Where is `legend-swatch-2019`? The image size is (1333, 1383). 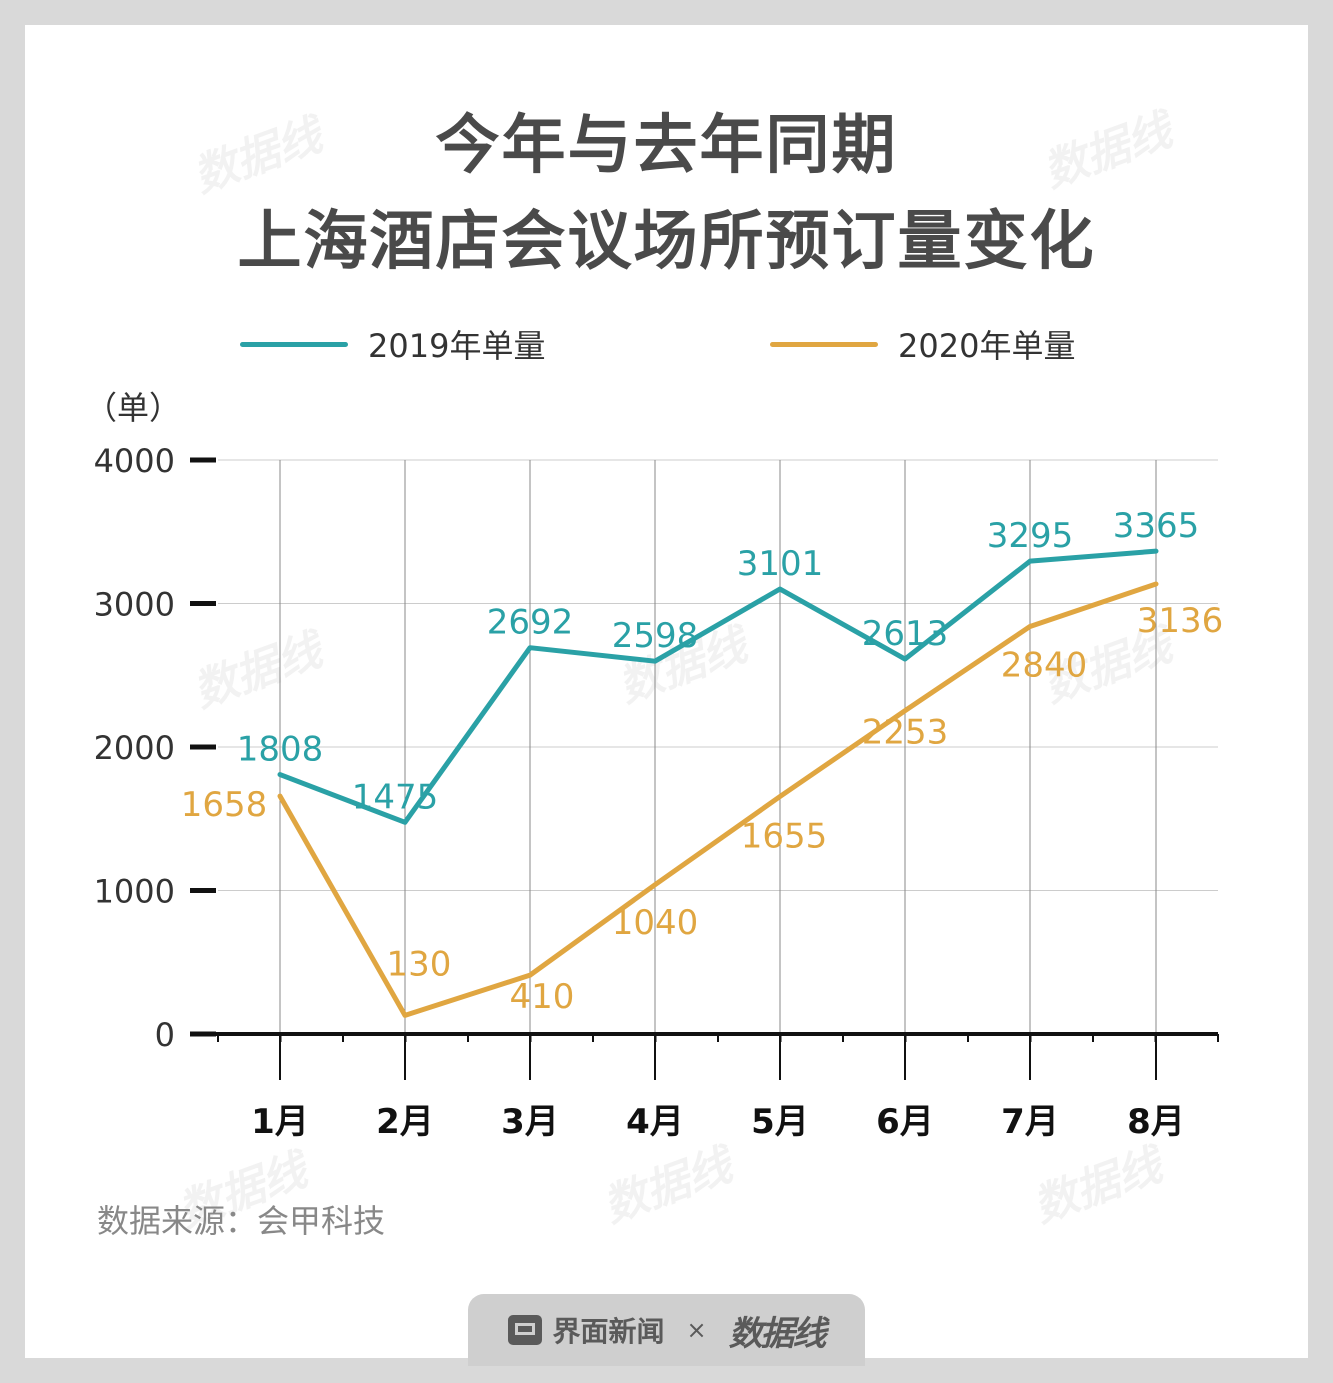
legend-swatch-2019 is located at coordinates (294, 344).